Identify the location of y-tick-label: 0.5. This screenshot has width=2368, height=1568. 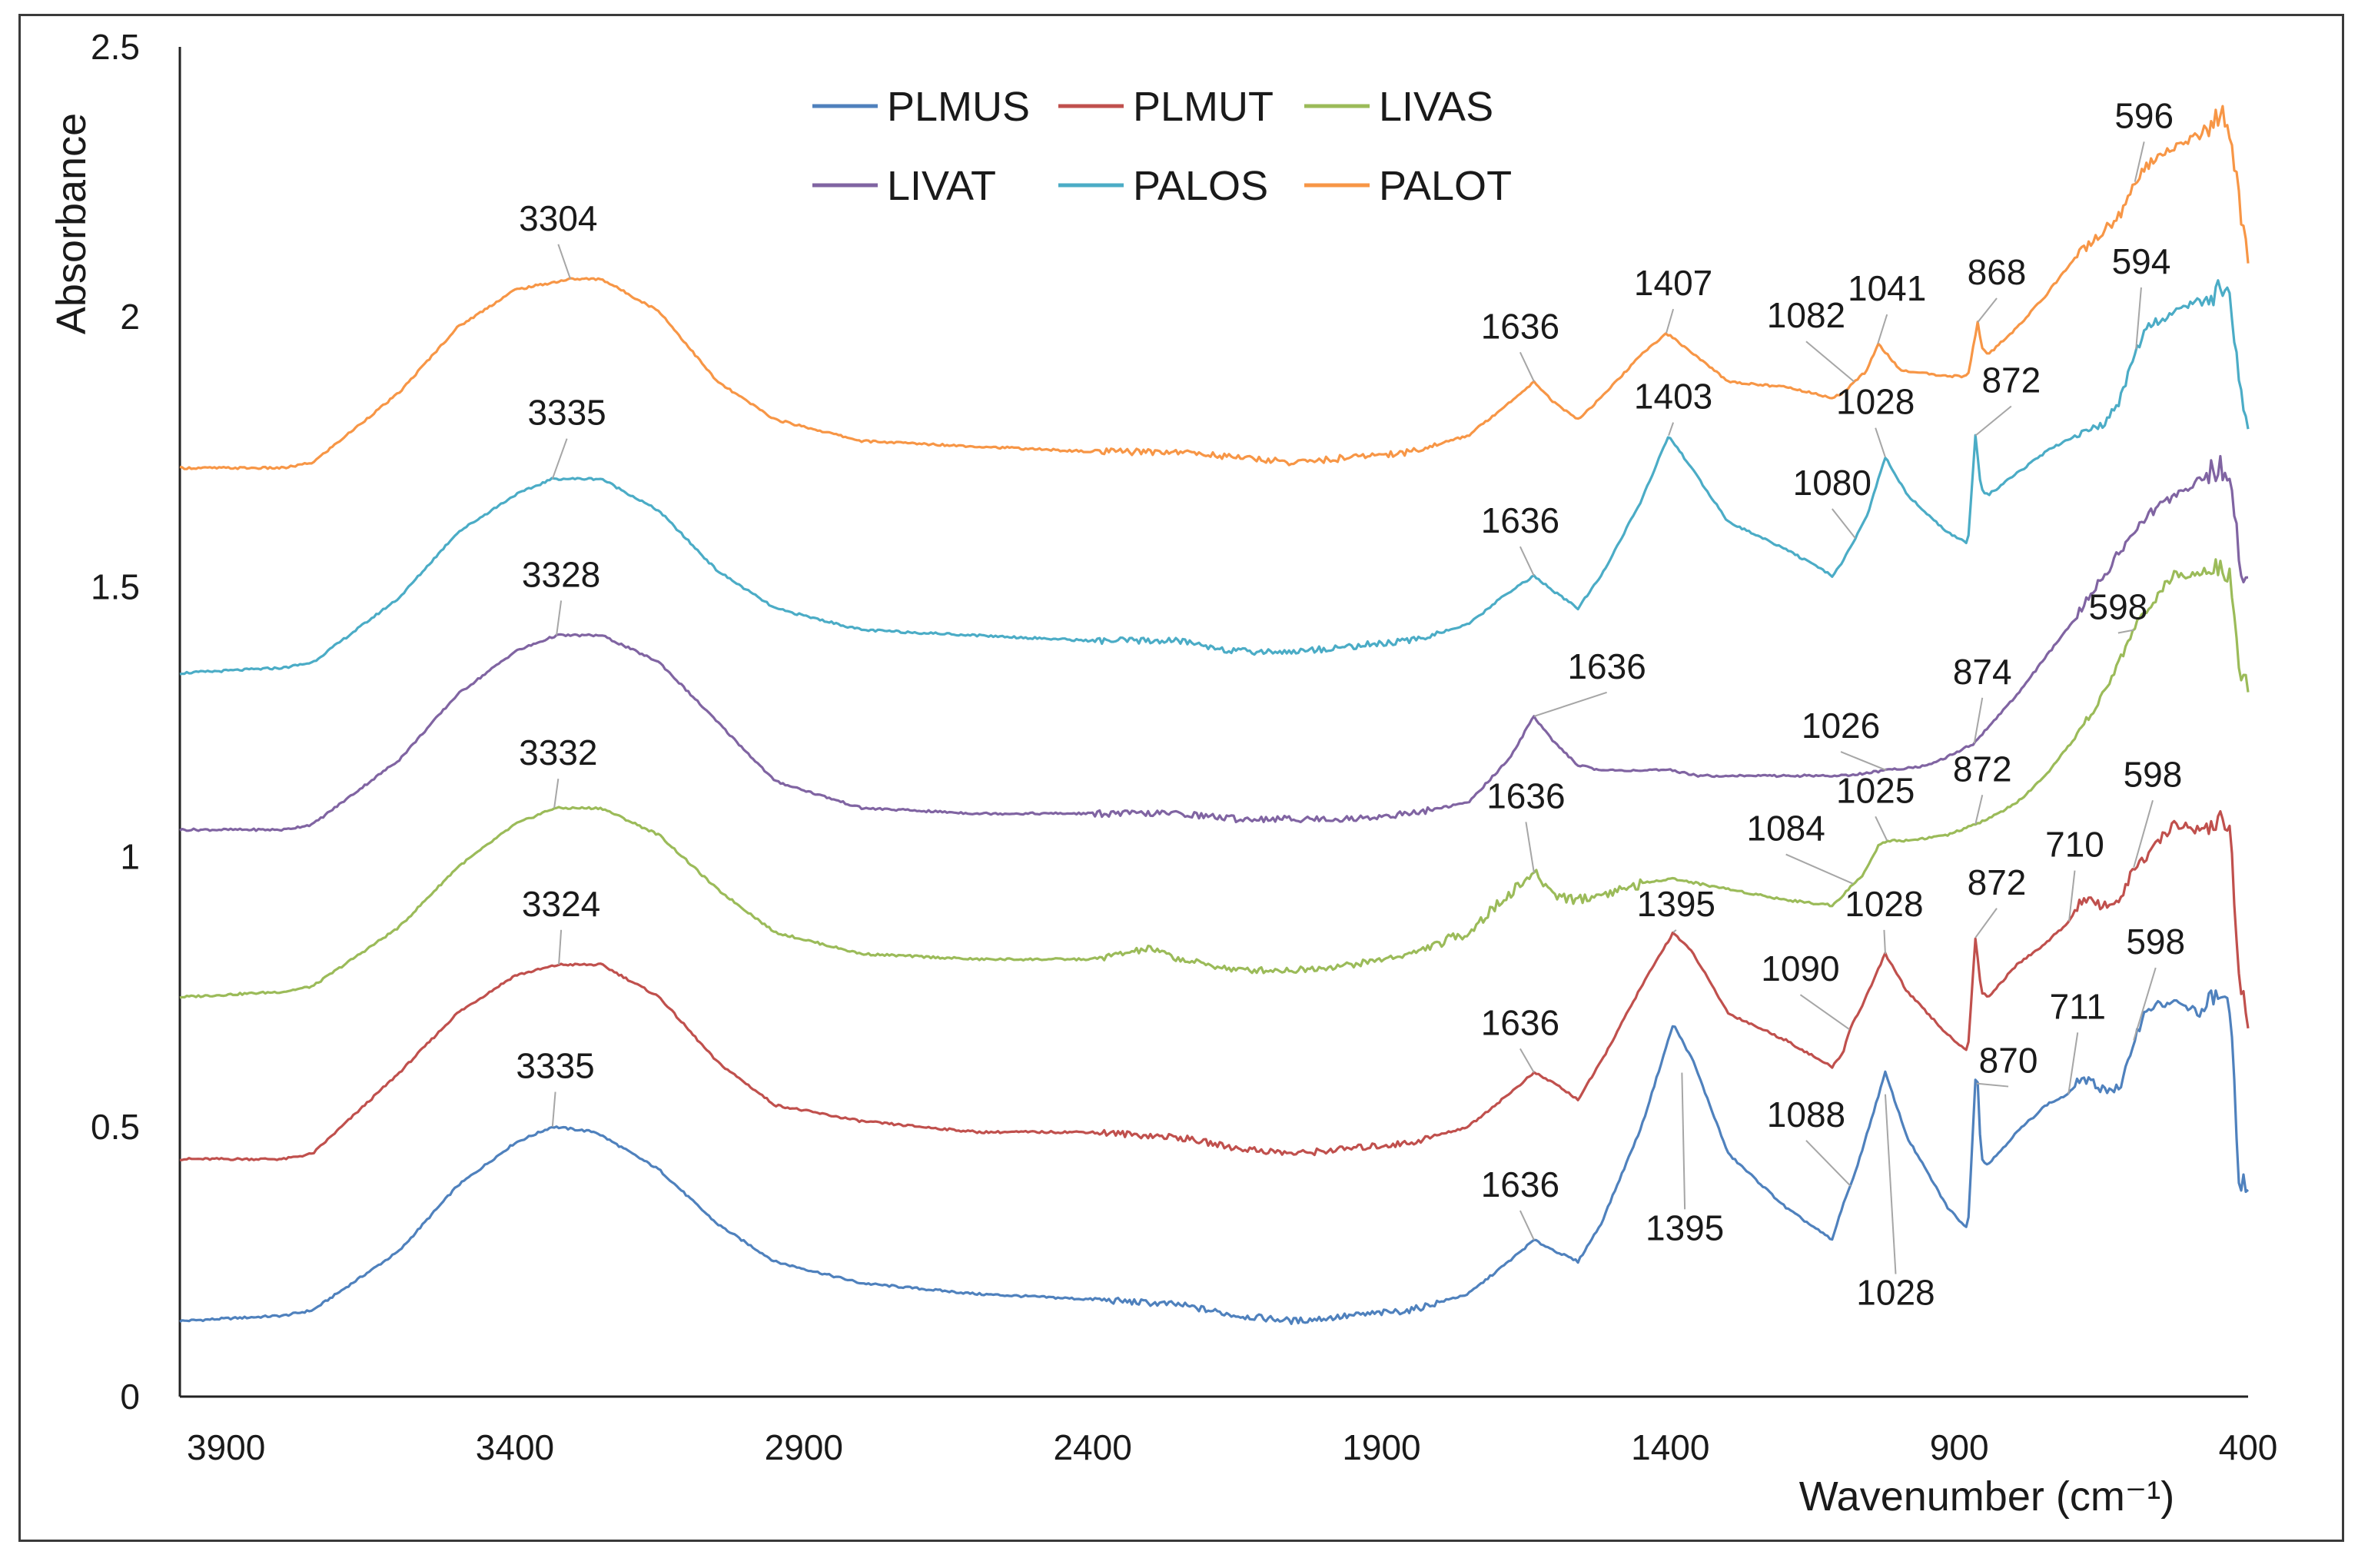
(116, 1127).